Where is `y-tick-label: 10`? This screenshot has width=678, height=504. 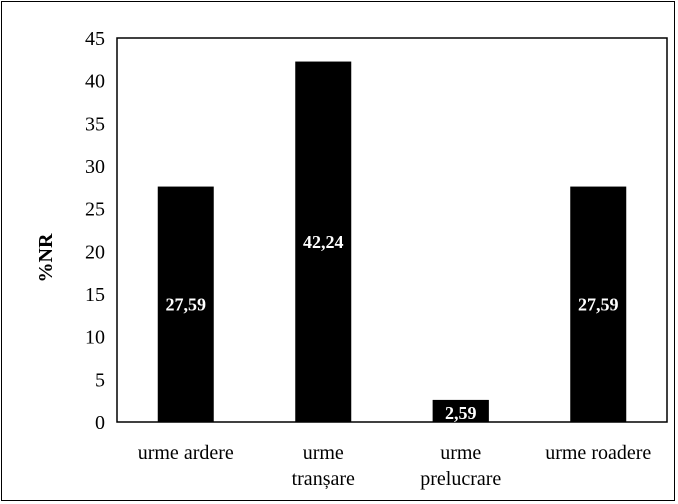
y-tick-label: 10 is located at coordinates (95, 338).